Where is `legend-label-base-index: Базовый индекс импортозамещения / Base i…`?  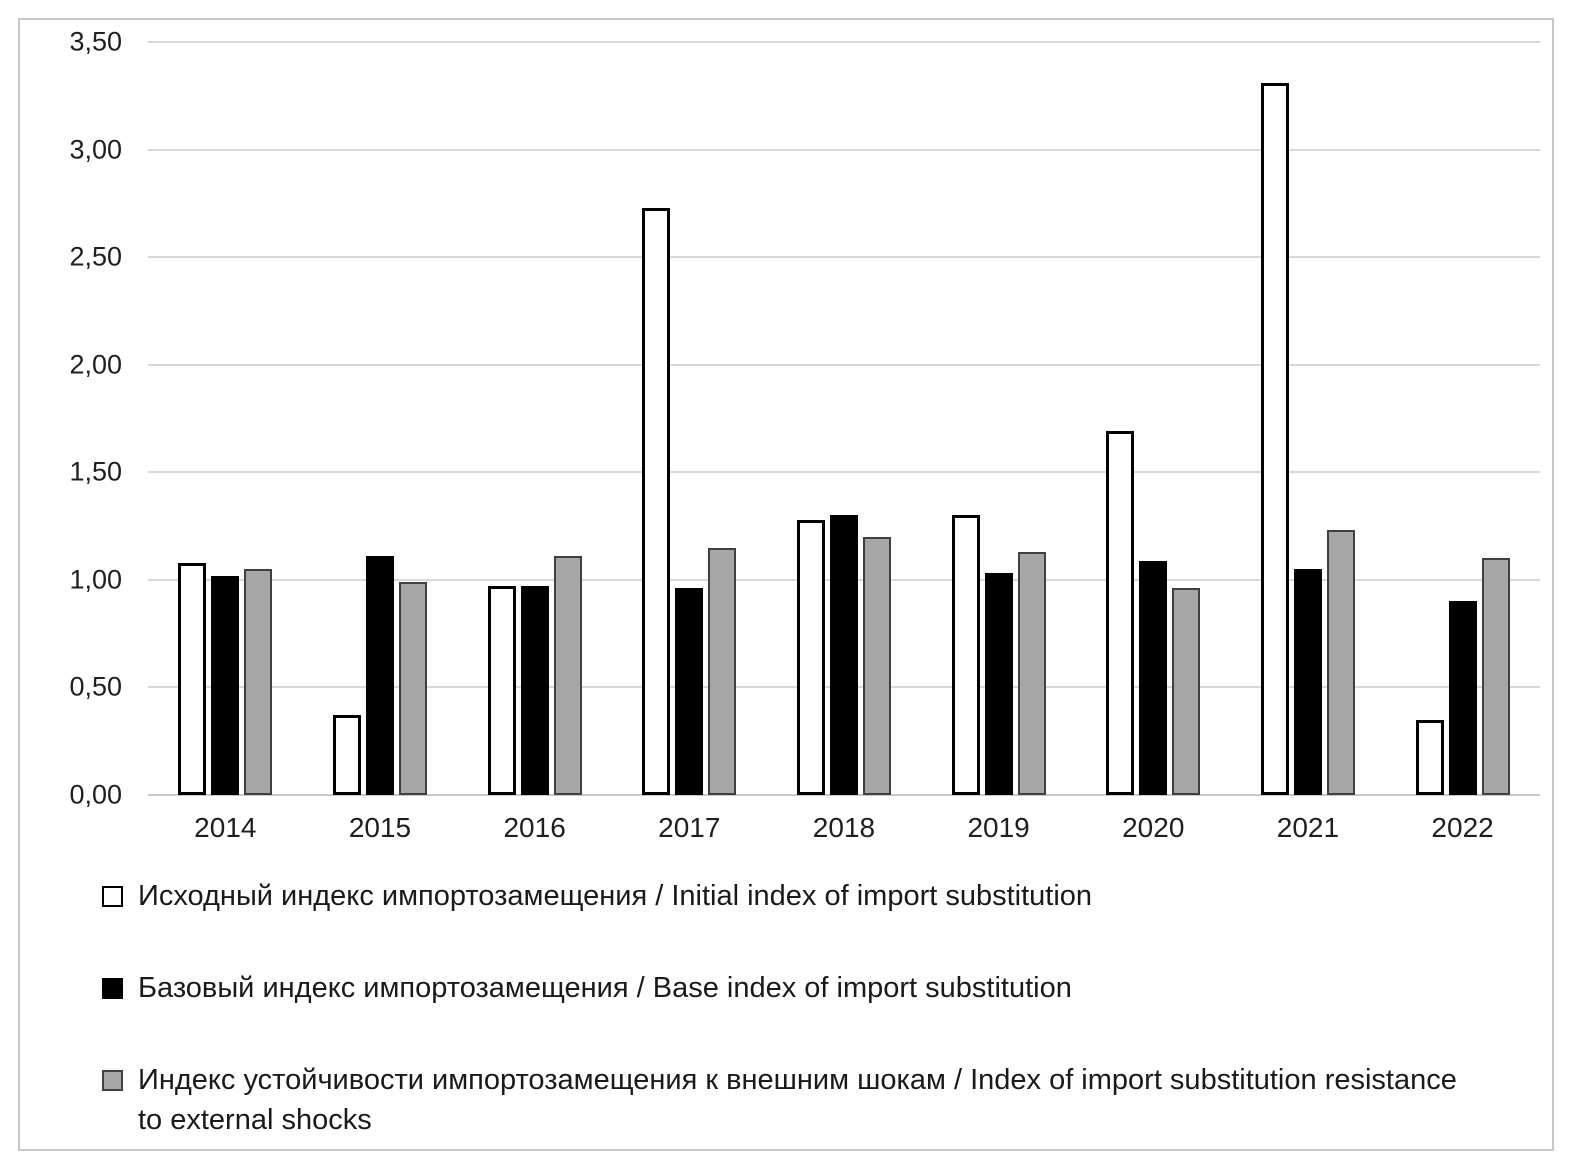
legend-label-base-index: Базовый индекс импортозамещения / Base i… is located at coordinates (605, 988).